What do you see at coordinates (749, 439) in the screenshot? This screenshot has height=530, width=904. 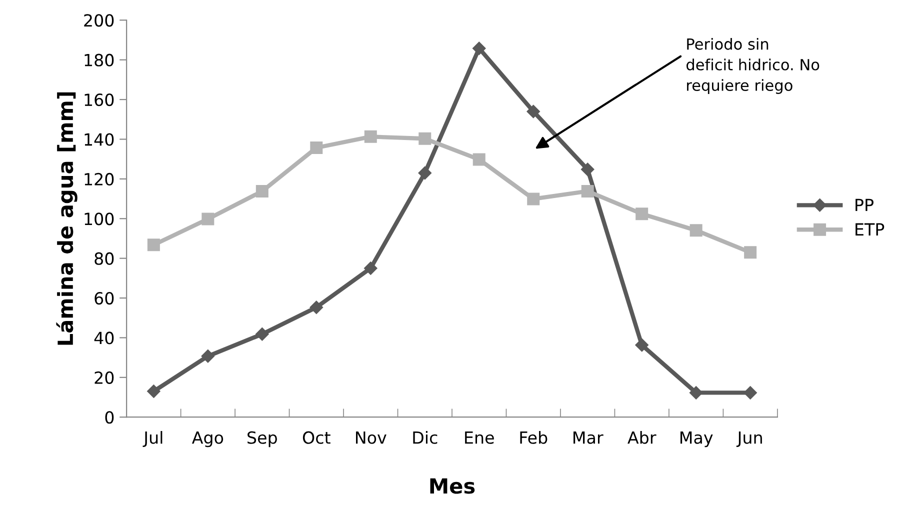 I see `x-tick-label: Jun` at bounding box center [749, 439].